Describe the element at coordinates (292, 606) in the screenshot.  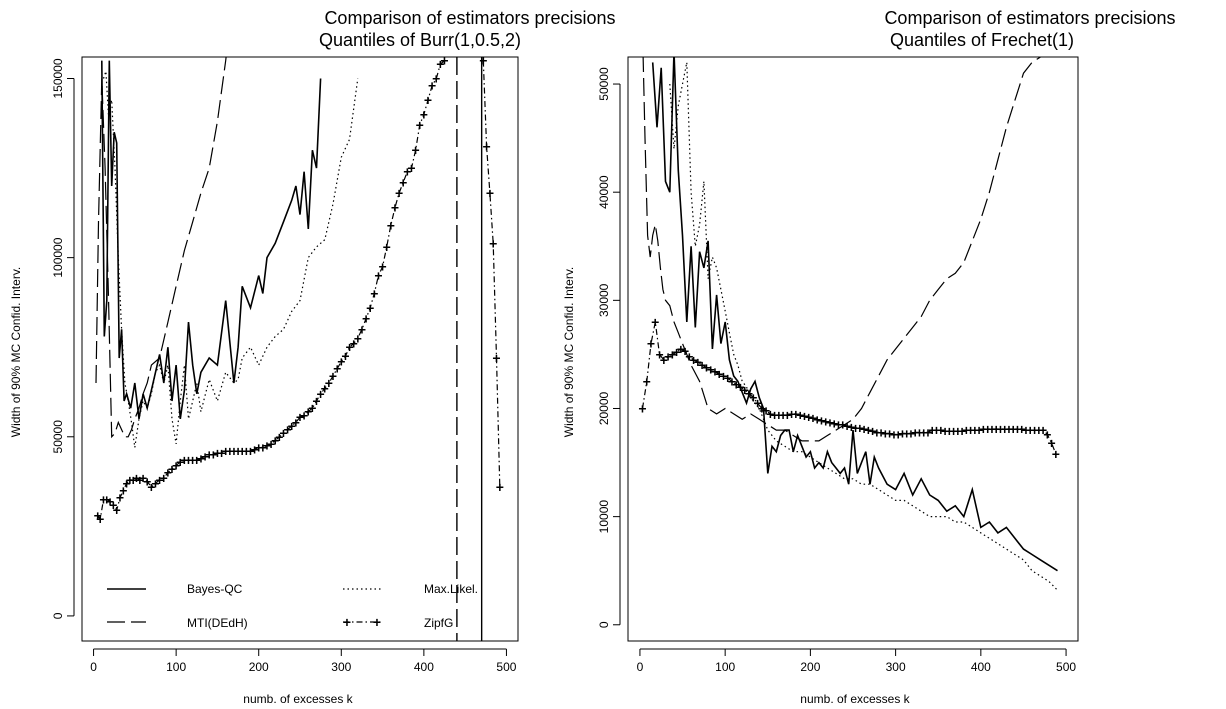
I see `legend: Bayes-QC Max.Likel. MTI(DEdH) + + ZipfG` at that location.